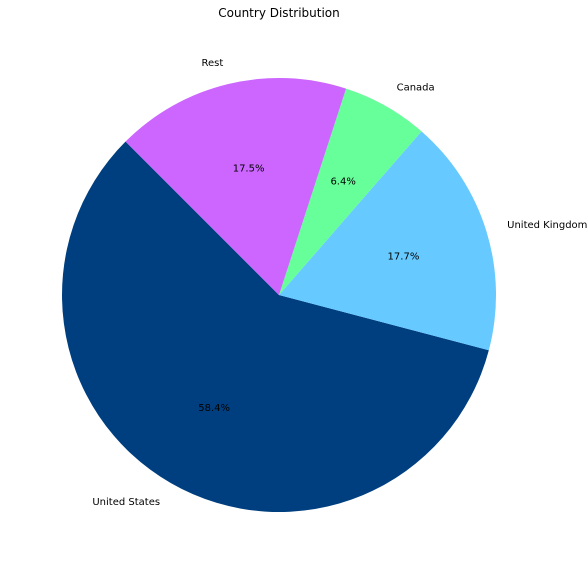 The width and height of the screenshot is (588, 574). What do you see at coordinates (342, 182) in the screenshot?
I see `slice-percent-canada: 6.4%` at bounding box center [342, 182].